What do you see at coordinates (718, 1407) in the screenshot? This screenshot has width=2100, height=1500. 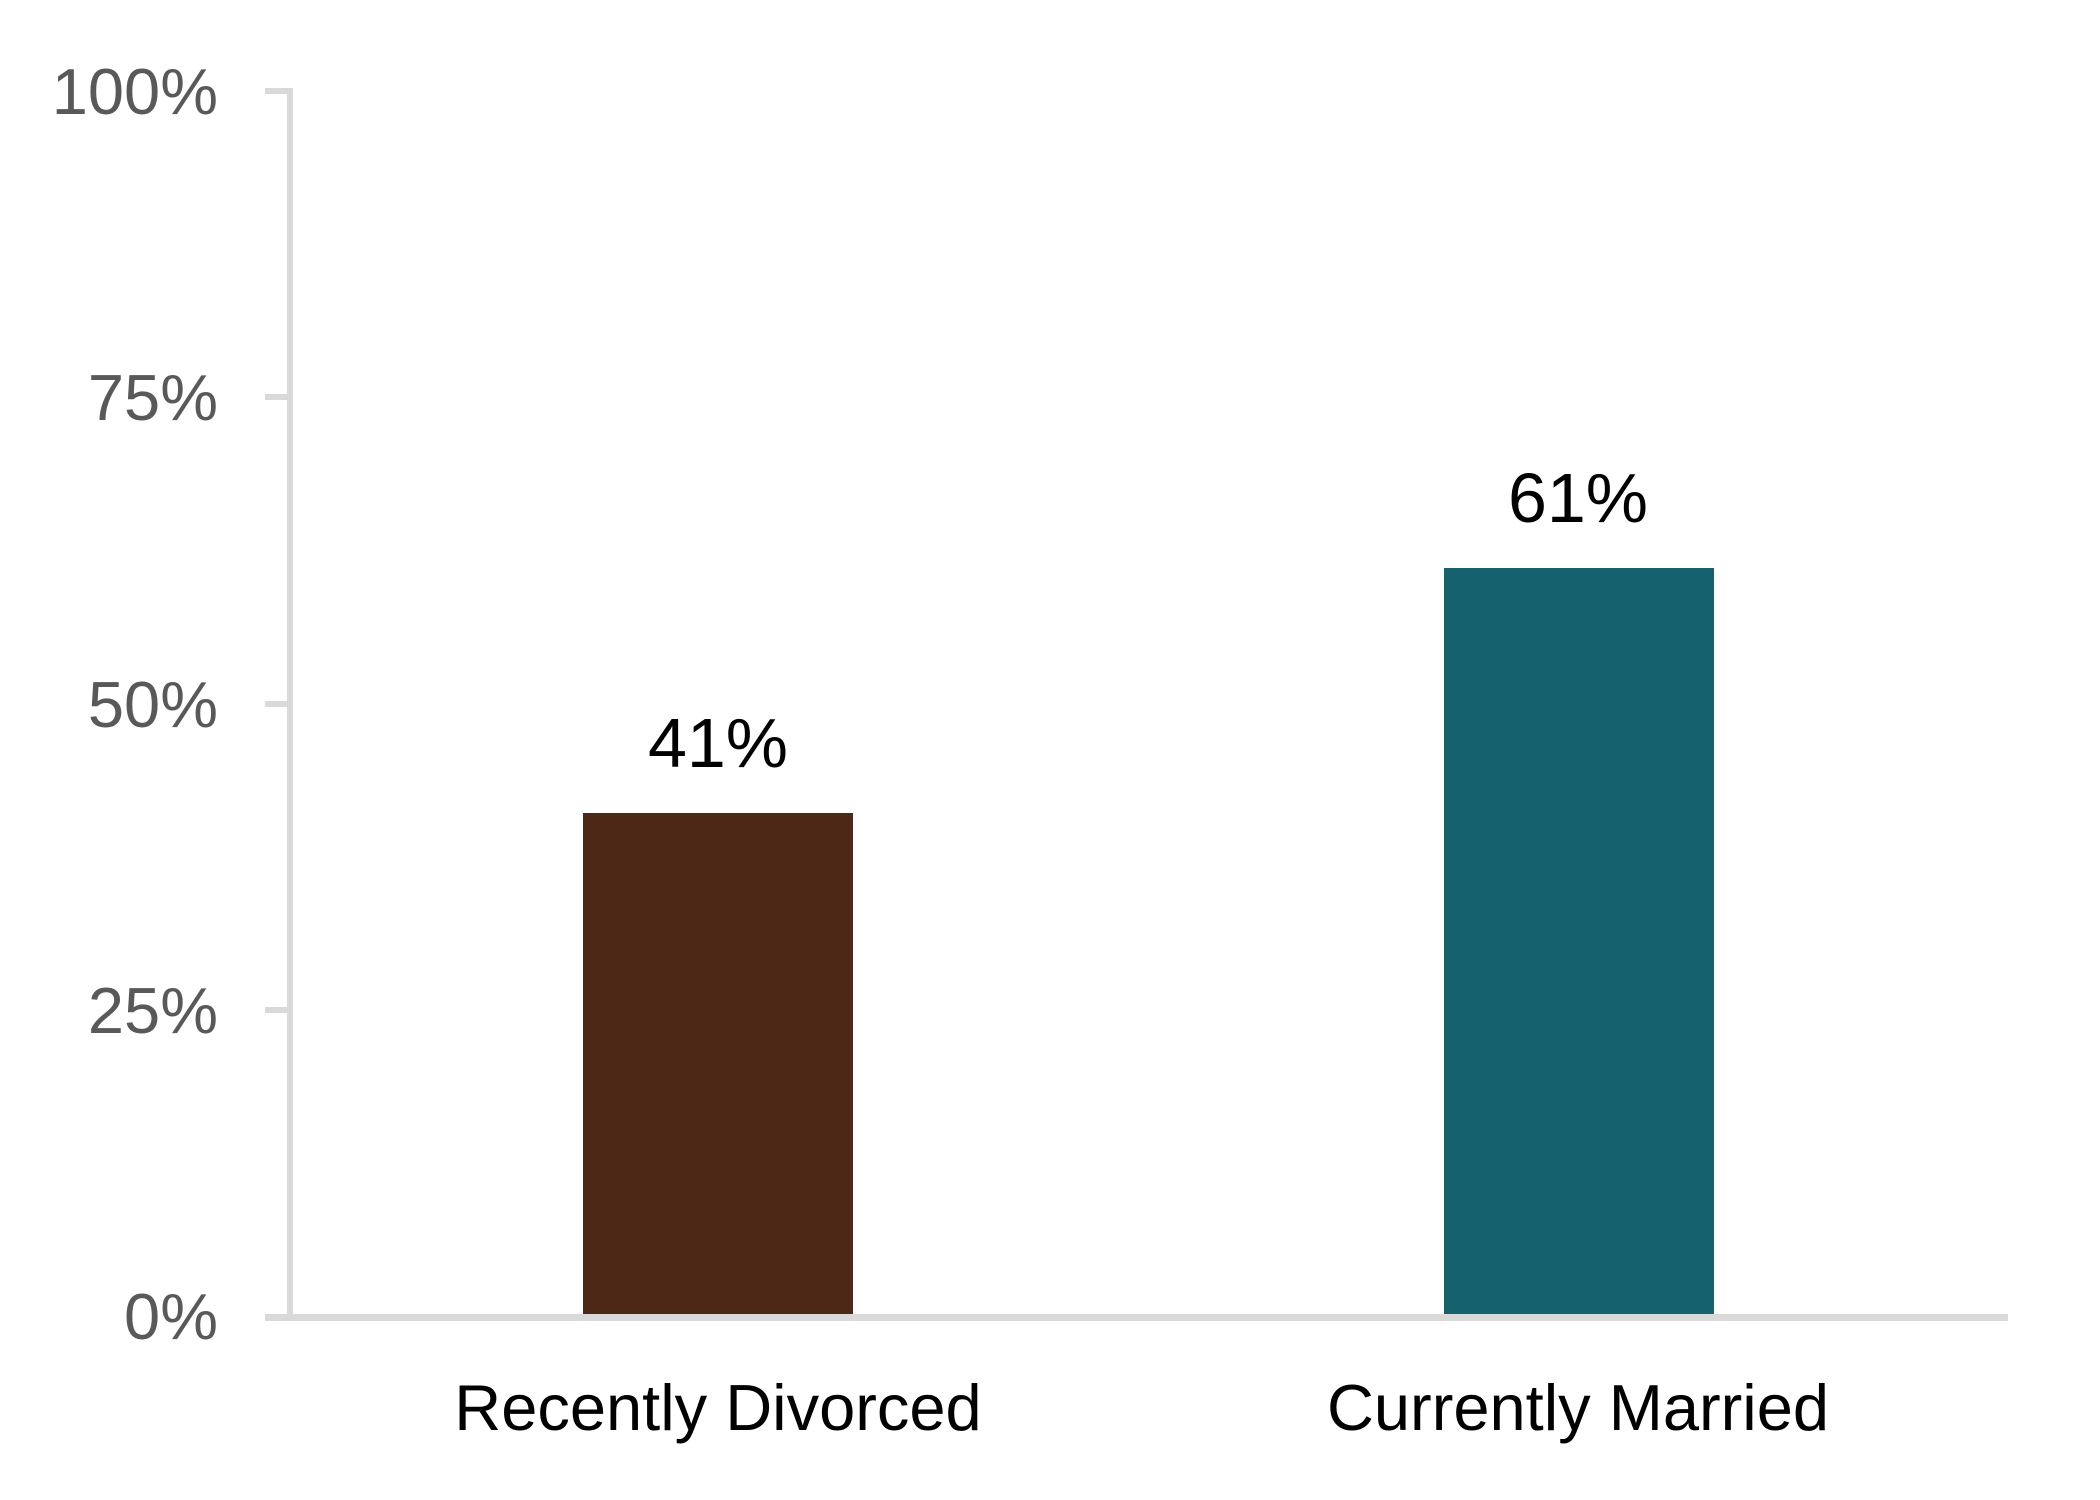 I see `x-axis-category-label-recently-divorced: Recently Divorced` at bounding box center [718, 1407].